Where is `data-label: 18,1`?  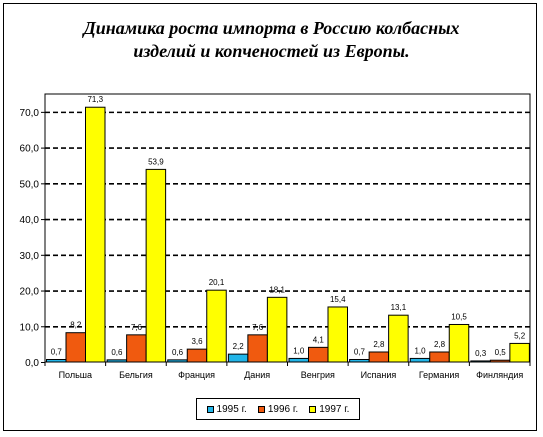
data-label: 18,1 is located at coordinates (277, 289).